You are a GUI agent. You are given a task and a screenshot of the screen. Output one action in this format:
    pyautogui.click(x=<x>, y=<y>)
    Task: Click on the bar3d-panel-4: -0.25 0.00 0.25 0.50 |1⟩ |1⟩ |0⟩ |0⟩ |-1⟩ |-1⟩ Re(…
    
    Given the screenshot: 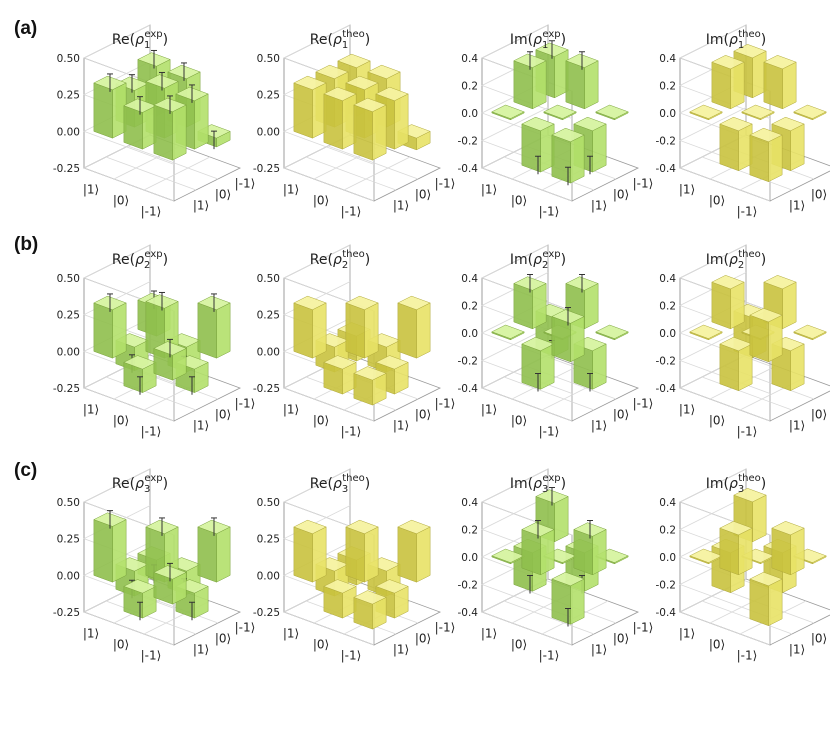 What is the action you would take?
    pyautogui.click(x=154, y=341)
    